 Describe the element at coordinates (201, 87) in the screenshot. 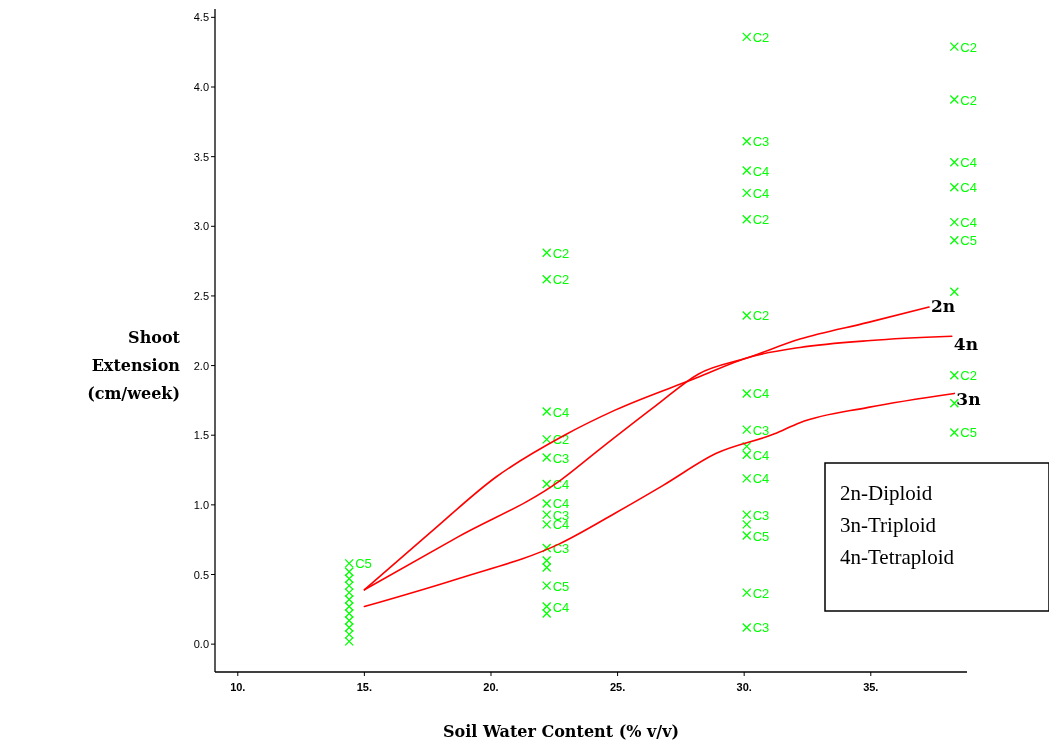

I see `y-tick-label: 4.0` at that location.